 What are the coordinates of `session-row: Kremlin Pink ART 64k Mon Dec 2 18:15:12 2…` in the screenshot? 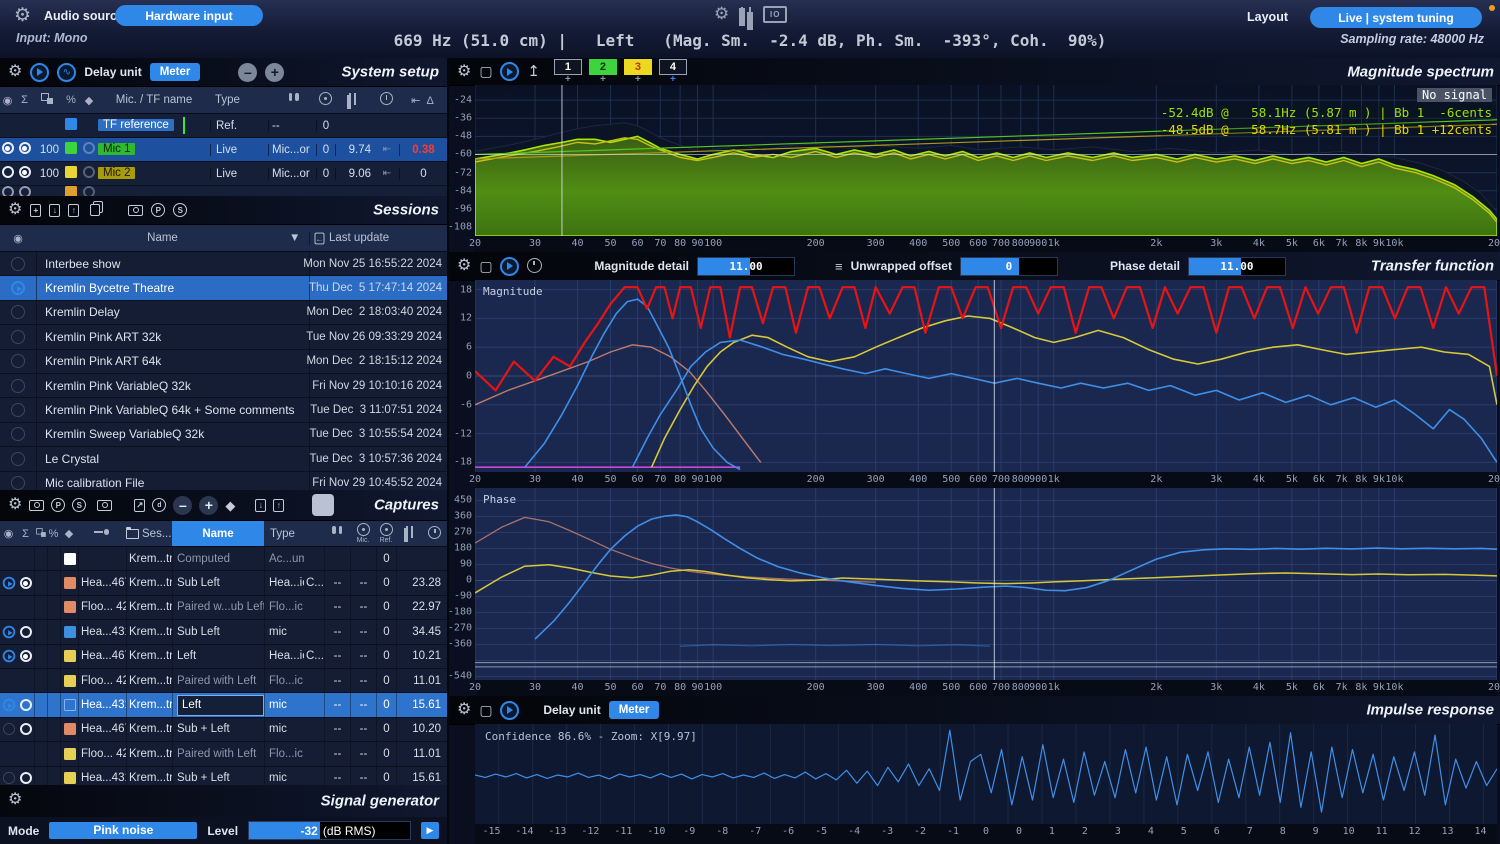 It's located at (223, 361).